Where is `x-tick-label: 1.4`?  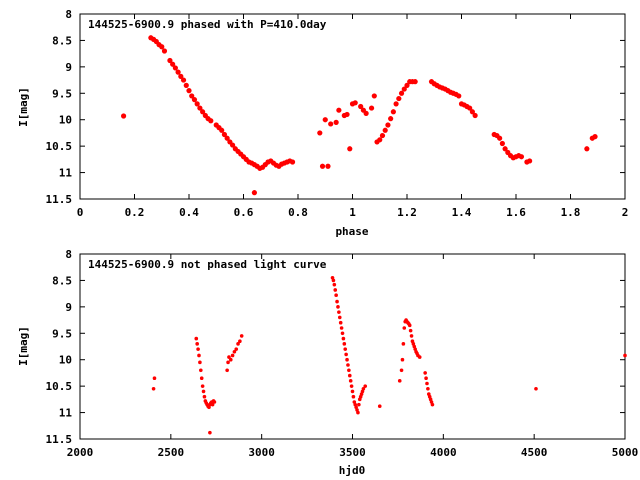 x-tick-label: 1.4 is located at coordinates (462, 212).